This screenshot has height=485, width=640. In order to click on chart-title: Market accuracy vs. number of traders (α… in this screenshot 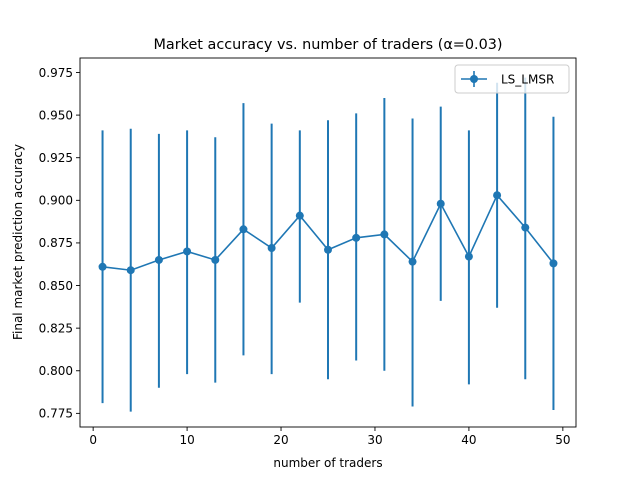, I will do `click(327, 45)`.